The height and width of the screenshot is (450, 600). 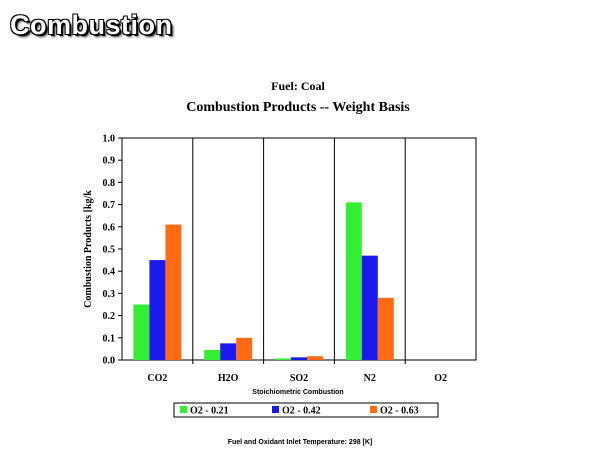 I want to click on slide-title: Combustion, so click(x=91, y=25).